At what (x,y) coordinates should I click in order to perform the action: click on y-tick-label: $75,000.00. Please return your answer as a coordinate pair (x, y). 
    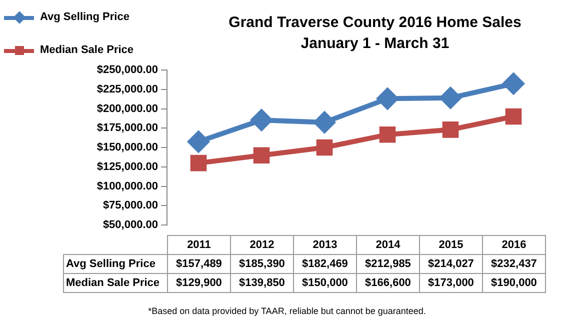
    Looking at the image, I should click on (130, 206).